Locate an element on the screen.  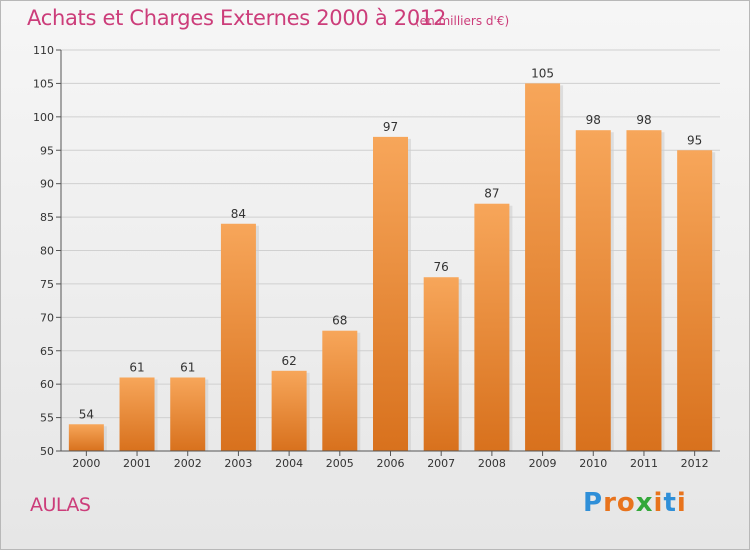
data-label: 54 is located at coordinates (86, 414).